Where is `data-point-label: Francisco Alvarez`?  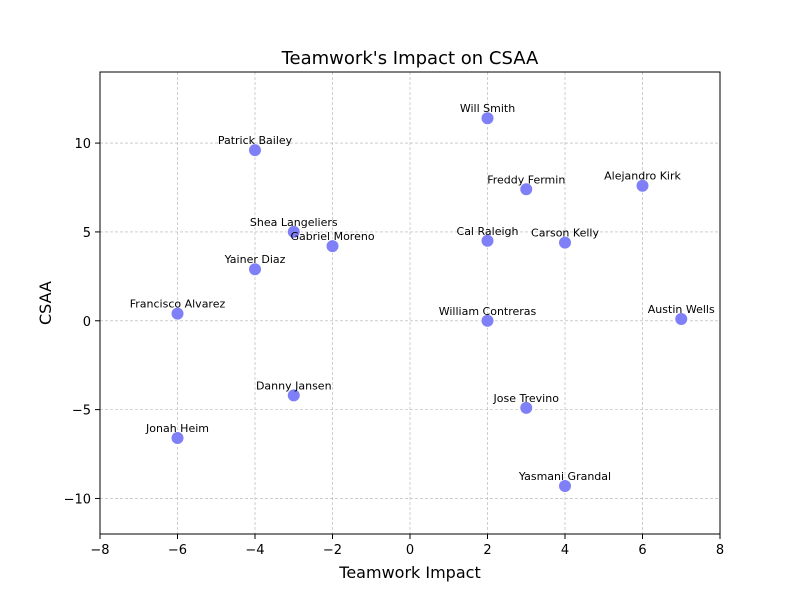 data-point-label: Francisco Alvarez is located at coordinates (178, 304).